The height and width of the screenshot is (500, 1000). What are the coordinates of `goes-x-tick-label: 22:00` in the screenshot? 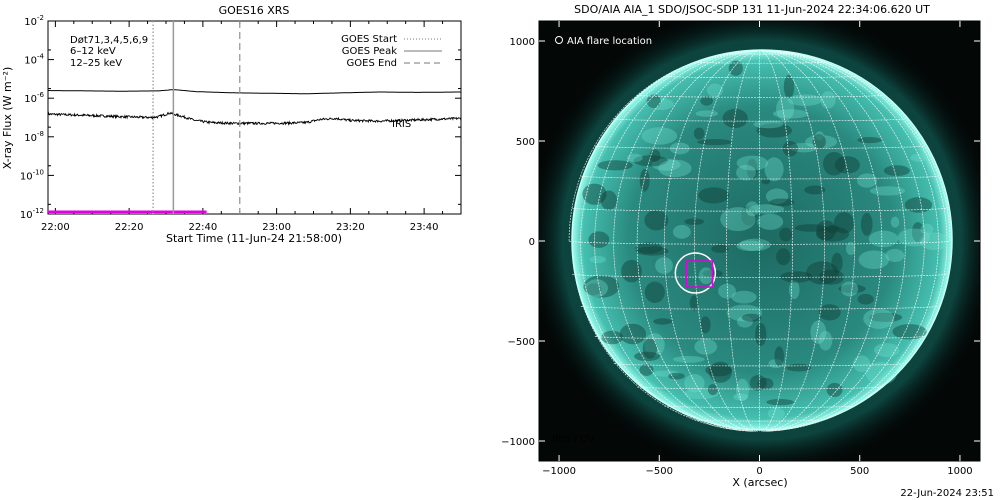 It's located at (55, 227).